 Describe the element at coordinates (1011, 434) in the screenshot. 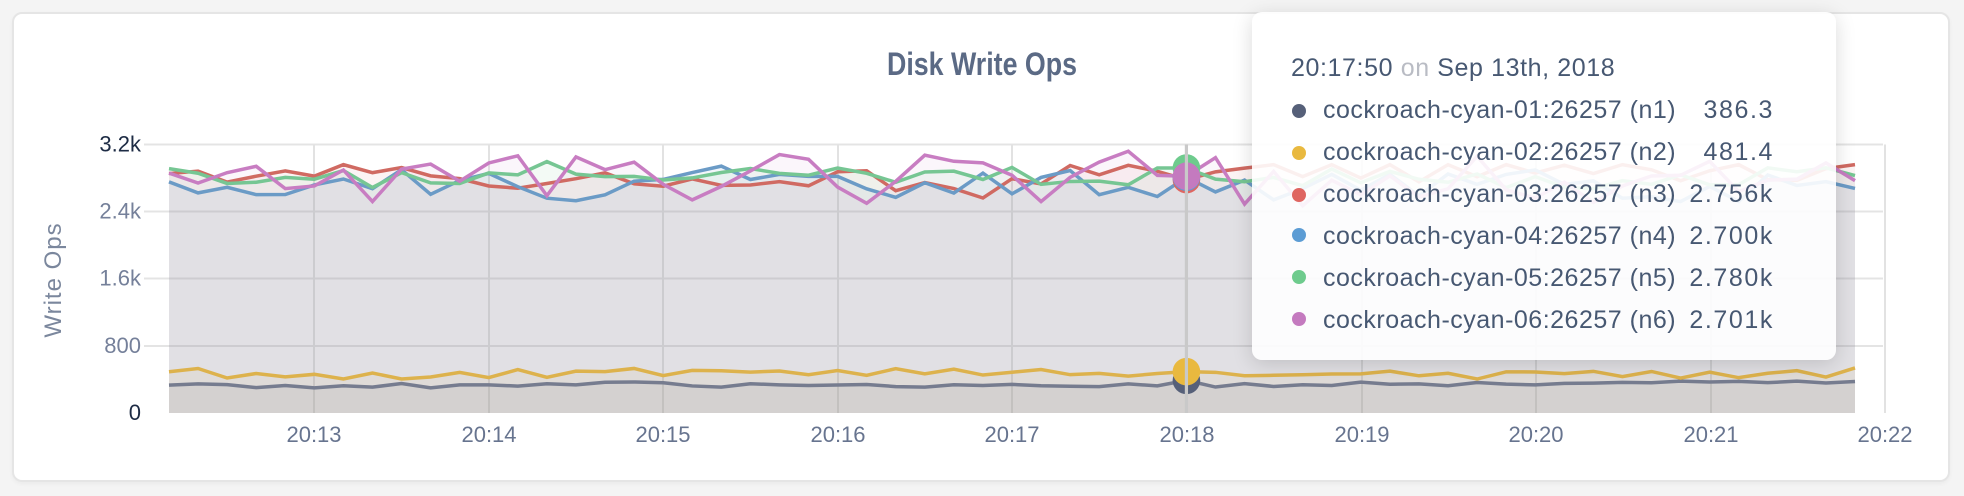

I see `svg-text: 20:17` at that location.